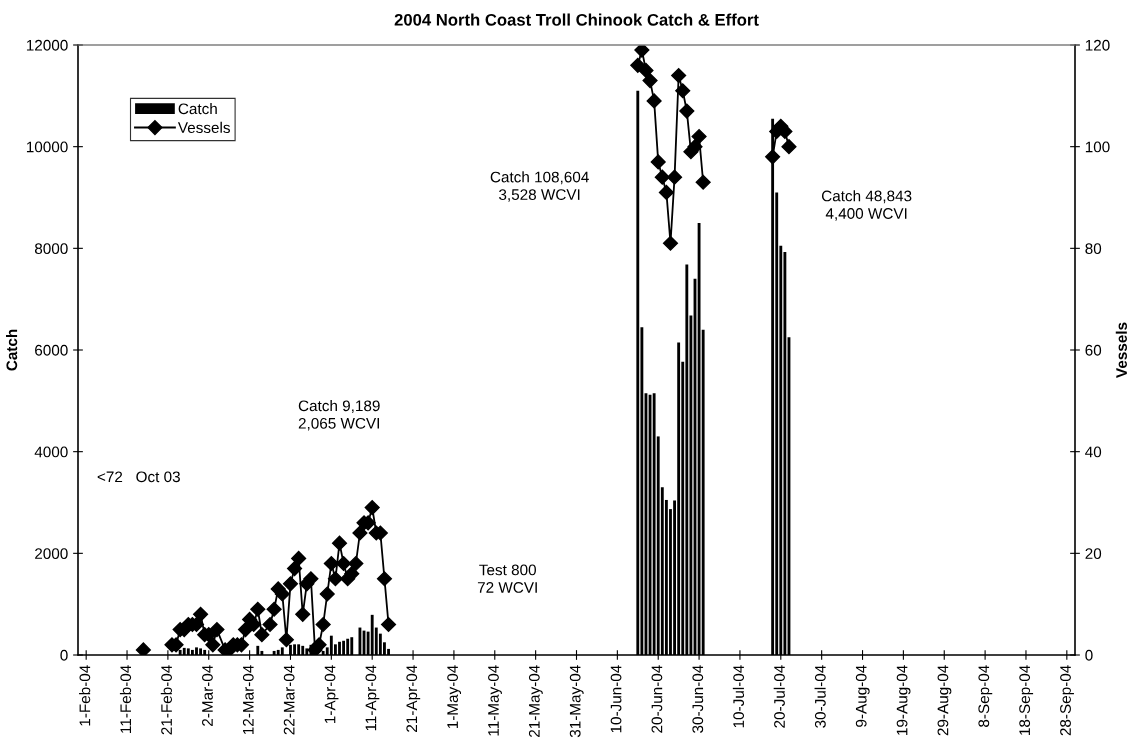  Describe the element at coordinates (576, 701) in the screenshot. I see `x-tick-label: 31-May-04` at that location.